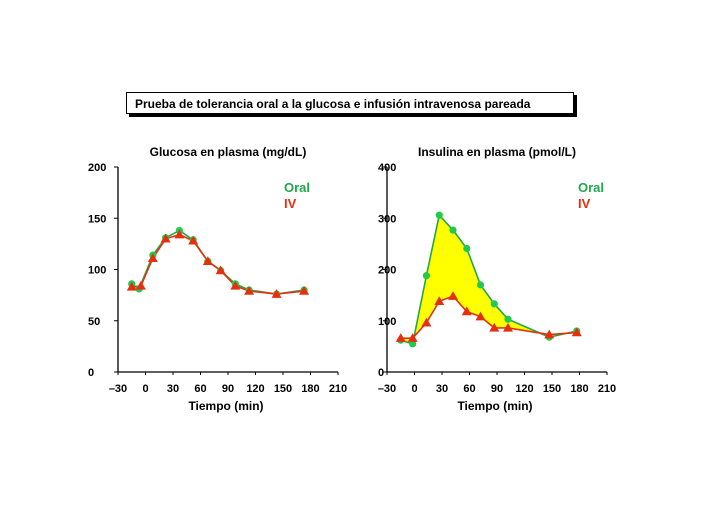 The width and height of the screenshot is (728, 515). What do you see at coordinates (225, 406) in the screenshot?
I see `chart1-x-axis-label: Tiempo (min)` at bounding box center [225, 406].